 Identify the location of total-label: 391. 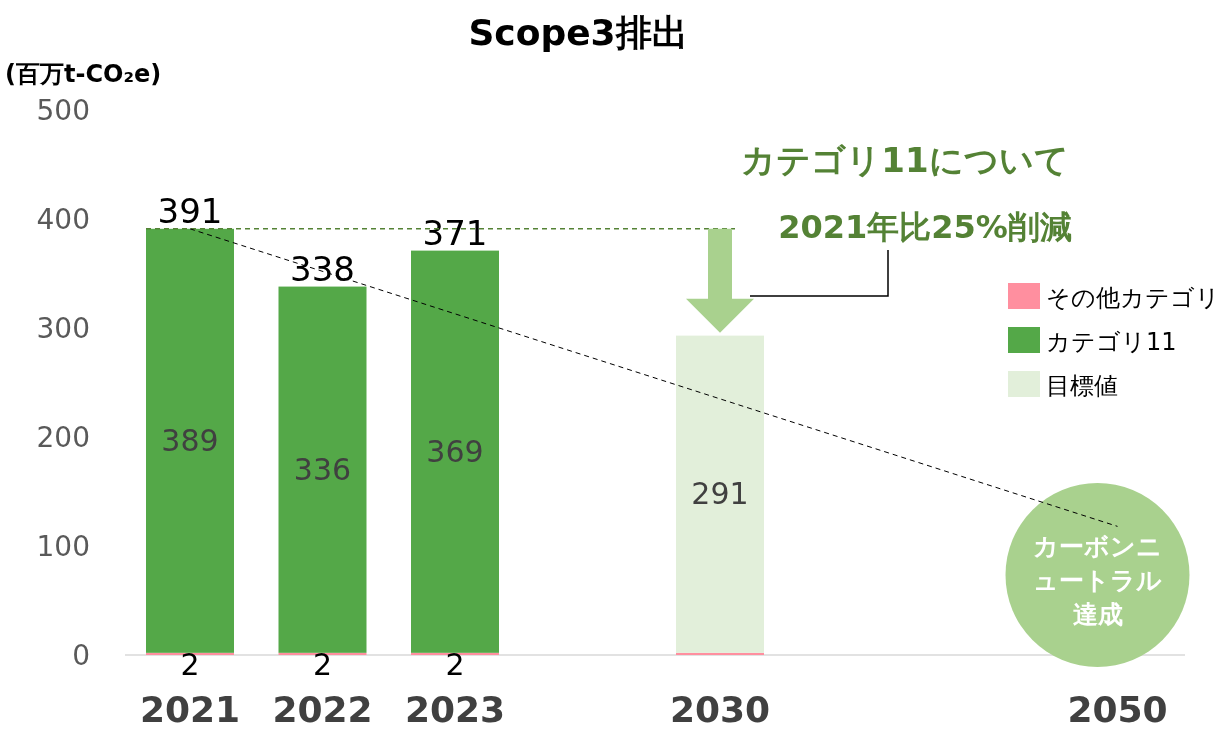
(190, 210).